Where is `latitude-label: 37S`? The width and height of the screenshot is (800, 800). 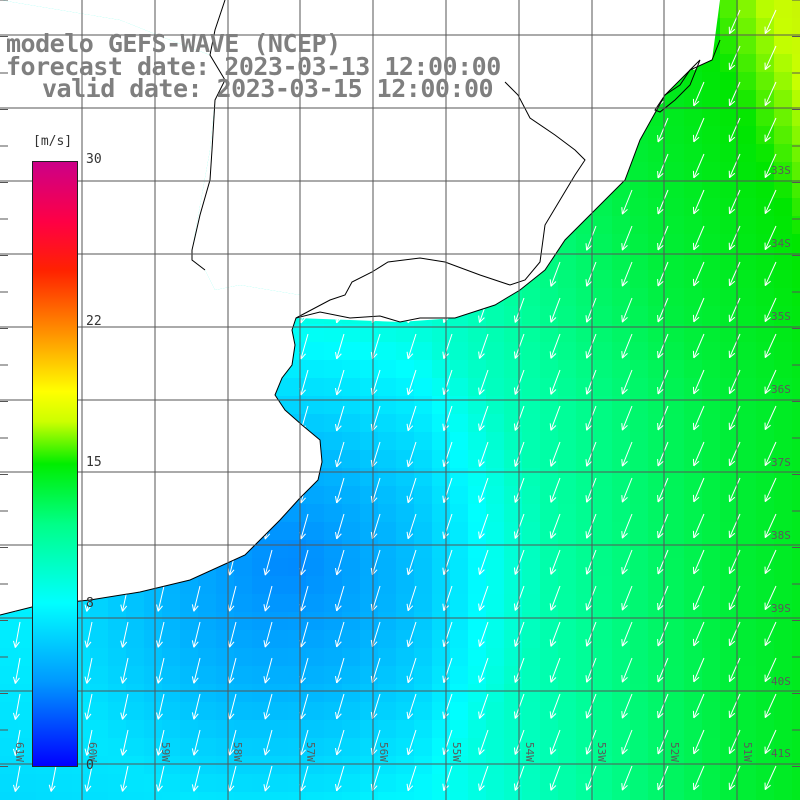
latitude-label: 37S is located at coordinates (781, 462).